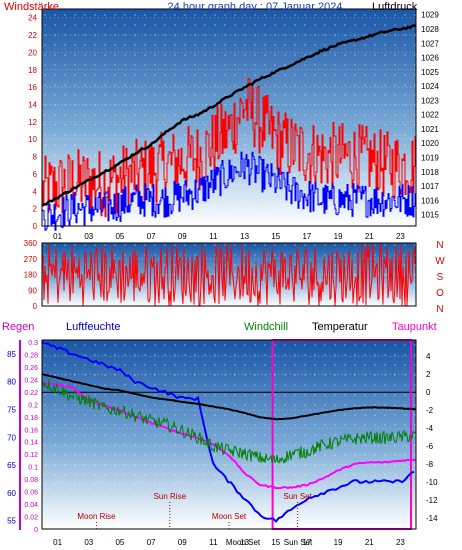 Image resolution: width=462 pixels, height=550 pixels. I want to click on rain-tick-label: 0.24, so click(31, 380).